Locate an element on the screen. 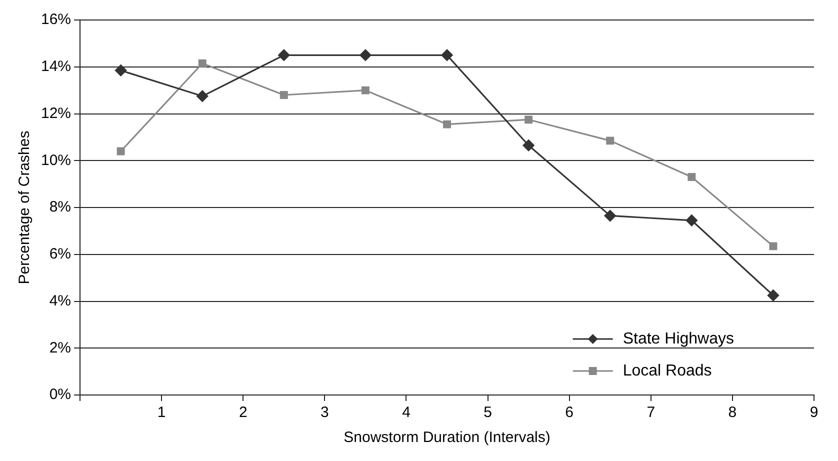 Image resolution: width=838 pixels, height=461 pixels. y-tick-label: 6% is located at coordinates (60, 254).